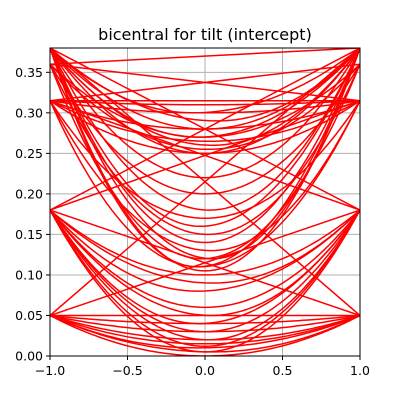  I want to click on y-tick-label: 0.20, so click(29, 193).